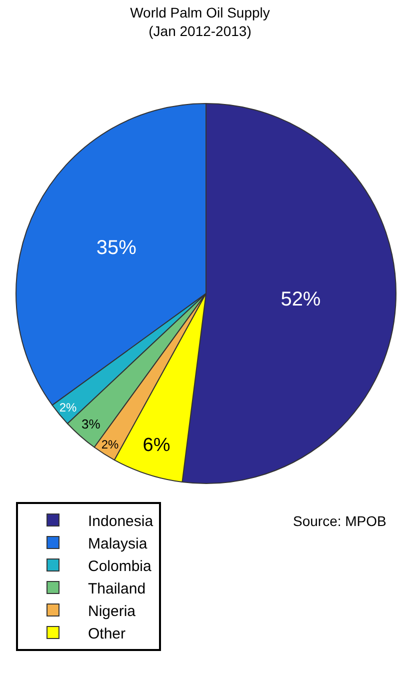  Describe the element at coordinates (339, 521) in the screenshot. I see `source-note: Source: MPOB` at that location.